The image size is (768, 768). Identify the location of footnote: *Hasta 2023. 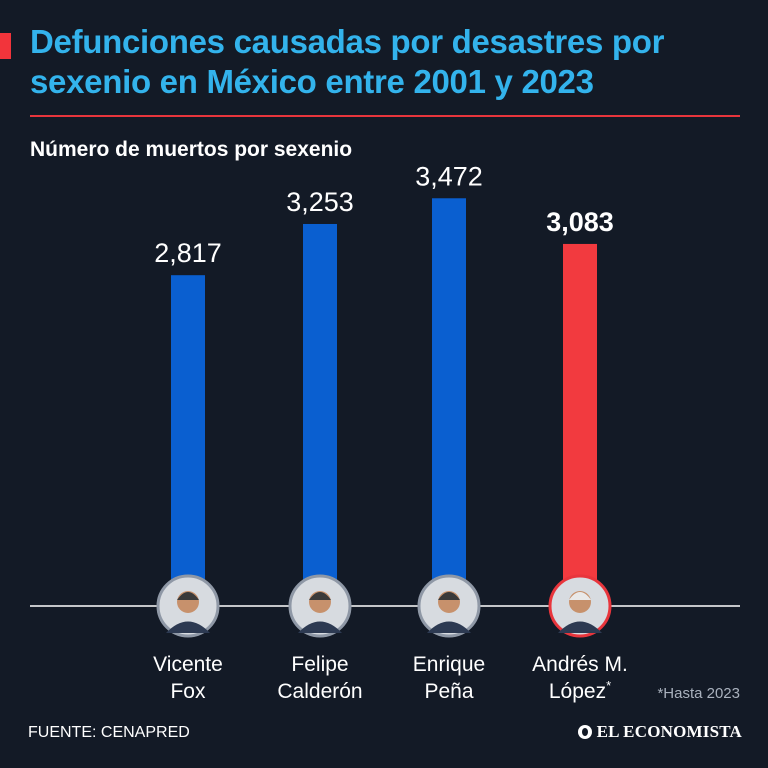
(698, 693).